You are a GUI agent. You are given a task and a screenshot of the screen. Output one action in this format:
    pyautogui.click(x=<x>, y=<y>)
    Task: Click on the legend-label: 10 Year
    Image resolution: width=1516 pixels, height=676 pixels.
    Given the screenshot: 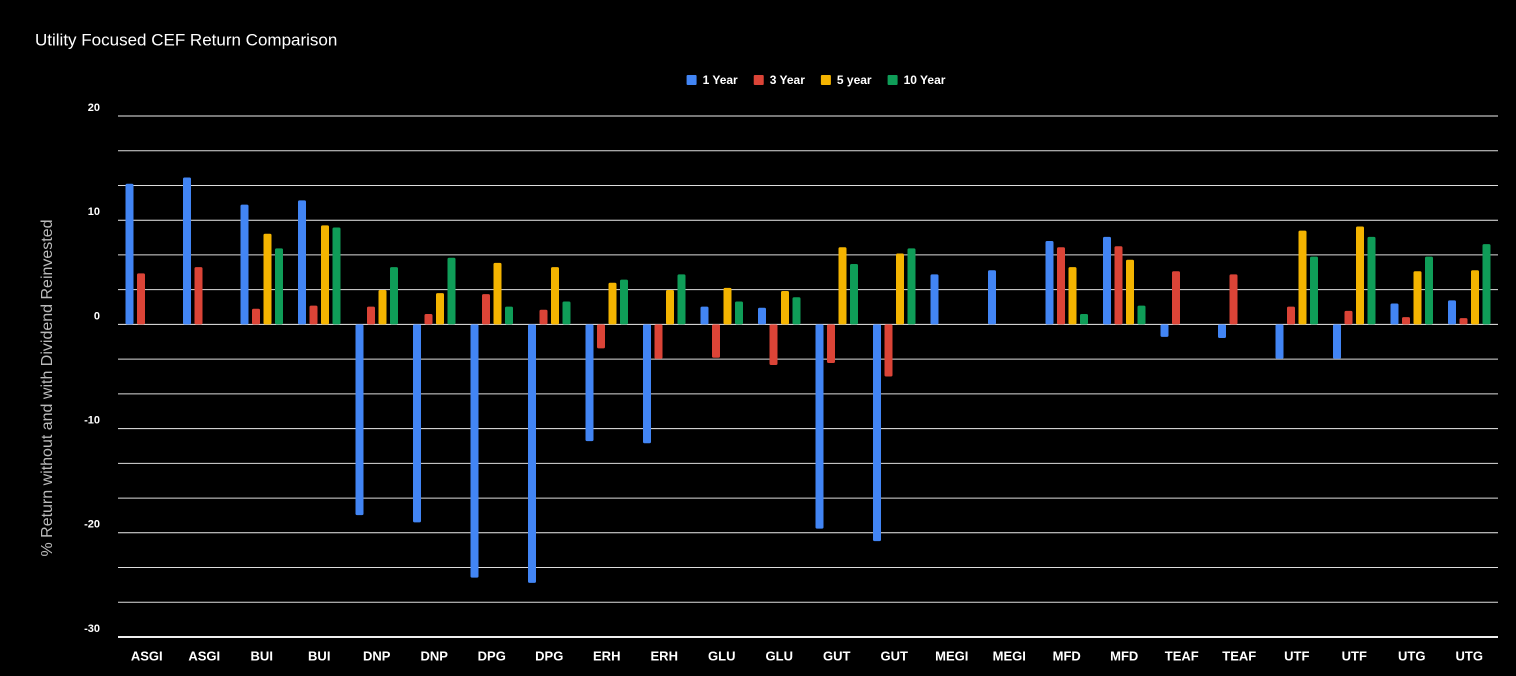 What is the action you would take?
    pyautogui.click(x=925, y=80)
    